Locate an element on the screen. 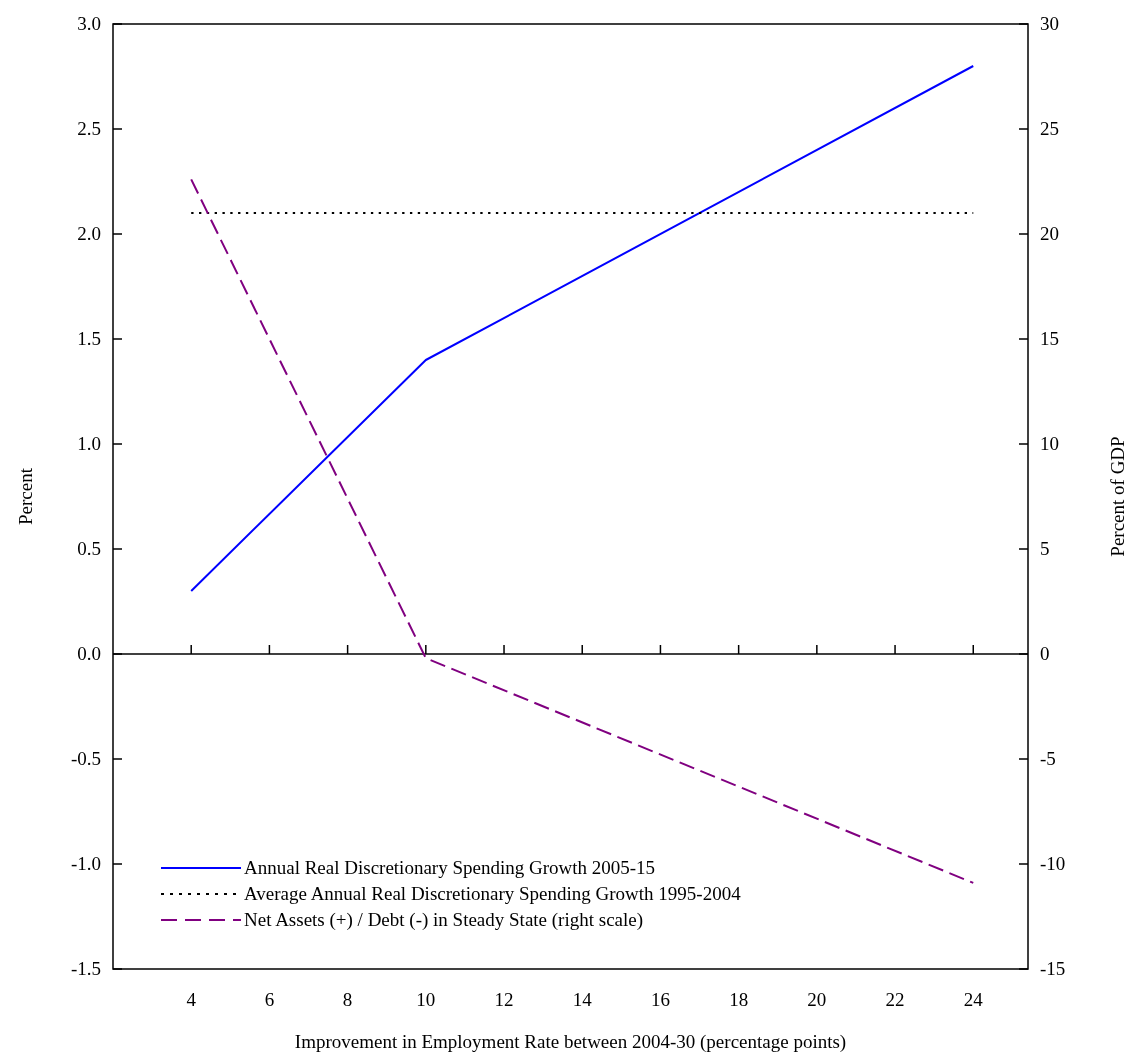  y2-tick-label: 0 is located at coordinates (1045, 653).